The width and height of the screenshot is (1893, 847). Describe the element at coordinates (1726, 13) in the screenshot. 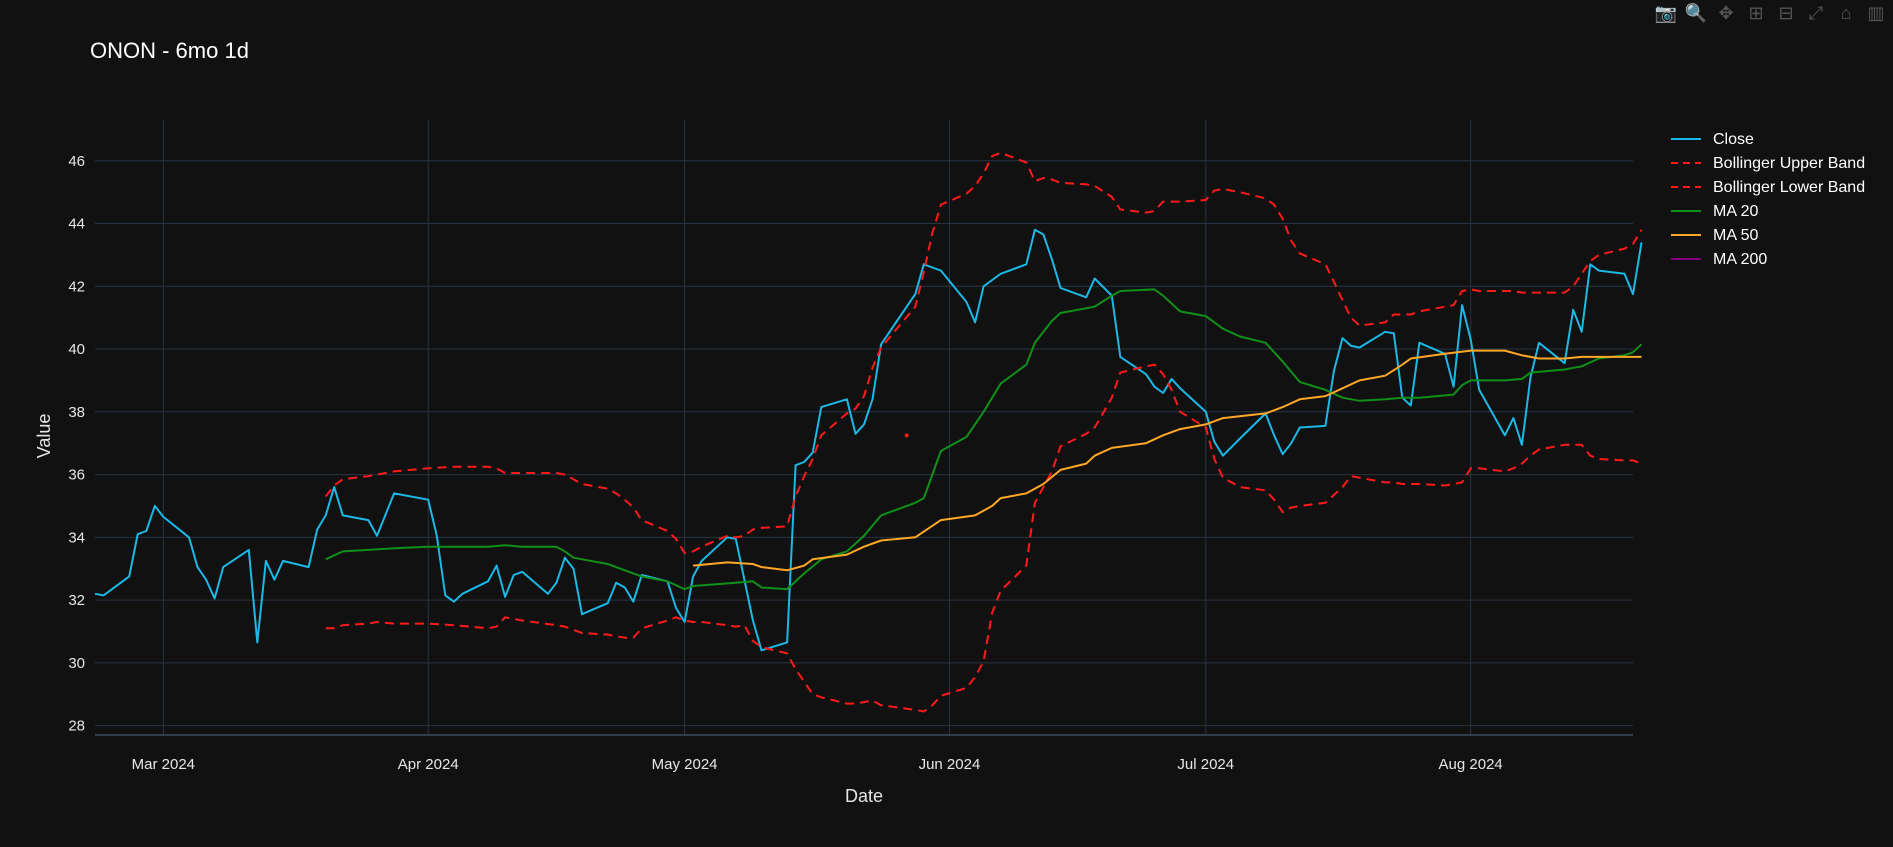

I see `pan-icon: ✥` at that location.